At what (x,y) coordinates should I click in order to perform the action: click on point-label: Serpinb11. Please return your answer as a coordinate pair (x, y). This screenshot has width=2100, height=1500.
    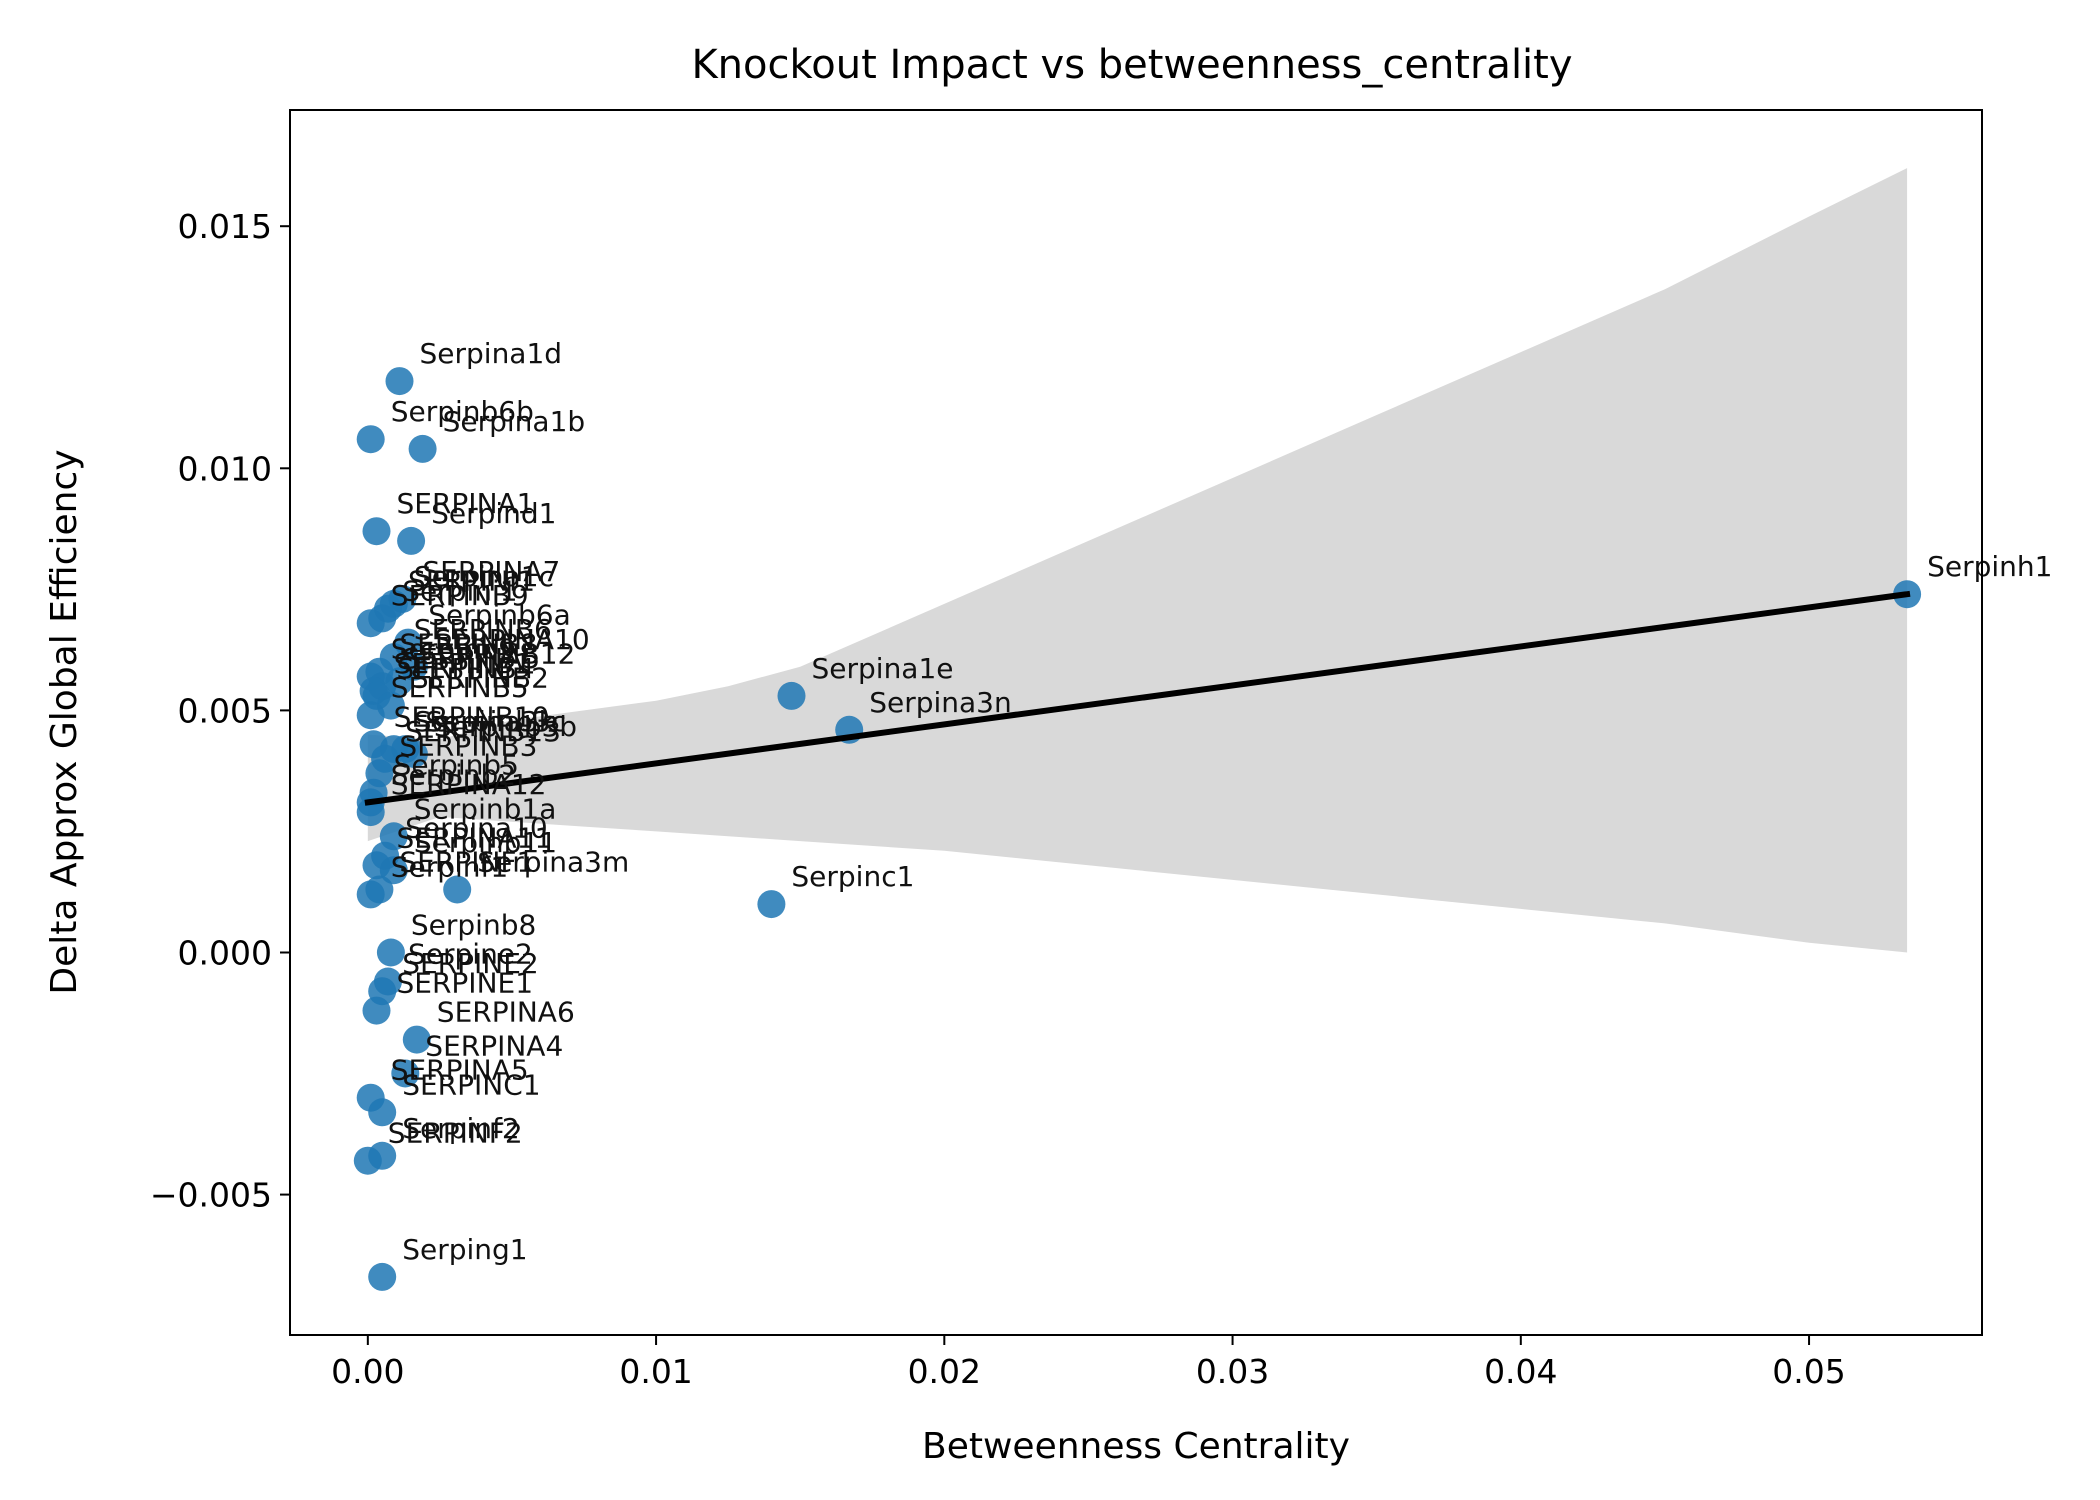
    Looking at the image, I should click on (485, 842).